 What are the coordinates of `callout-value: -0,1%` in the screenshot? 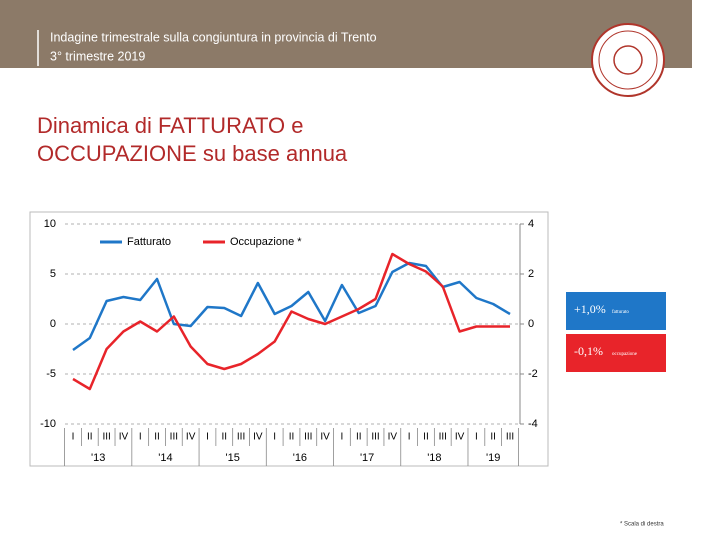 It's located at (588, 351).